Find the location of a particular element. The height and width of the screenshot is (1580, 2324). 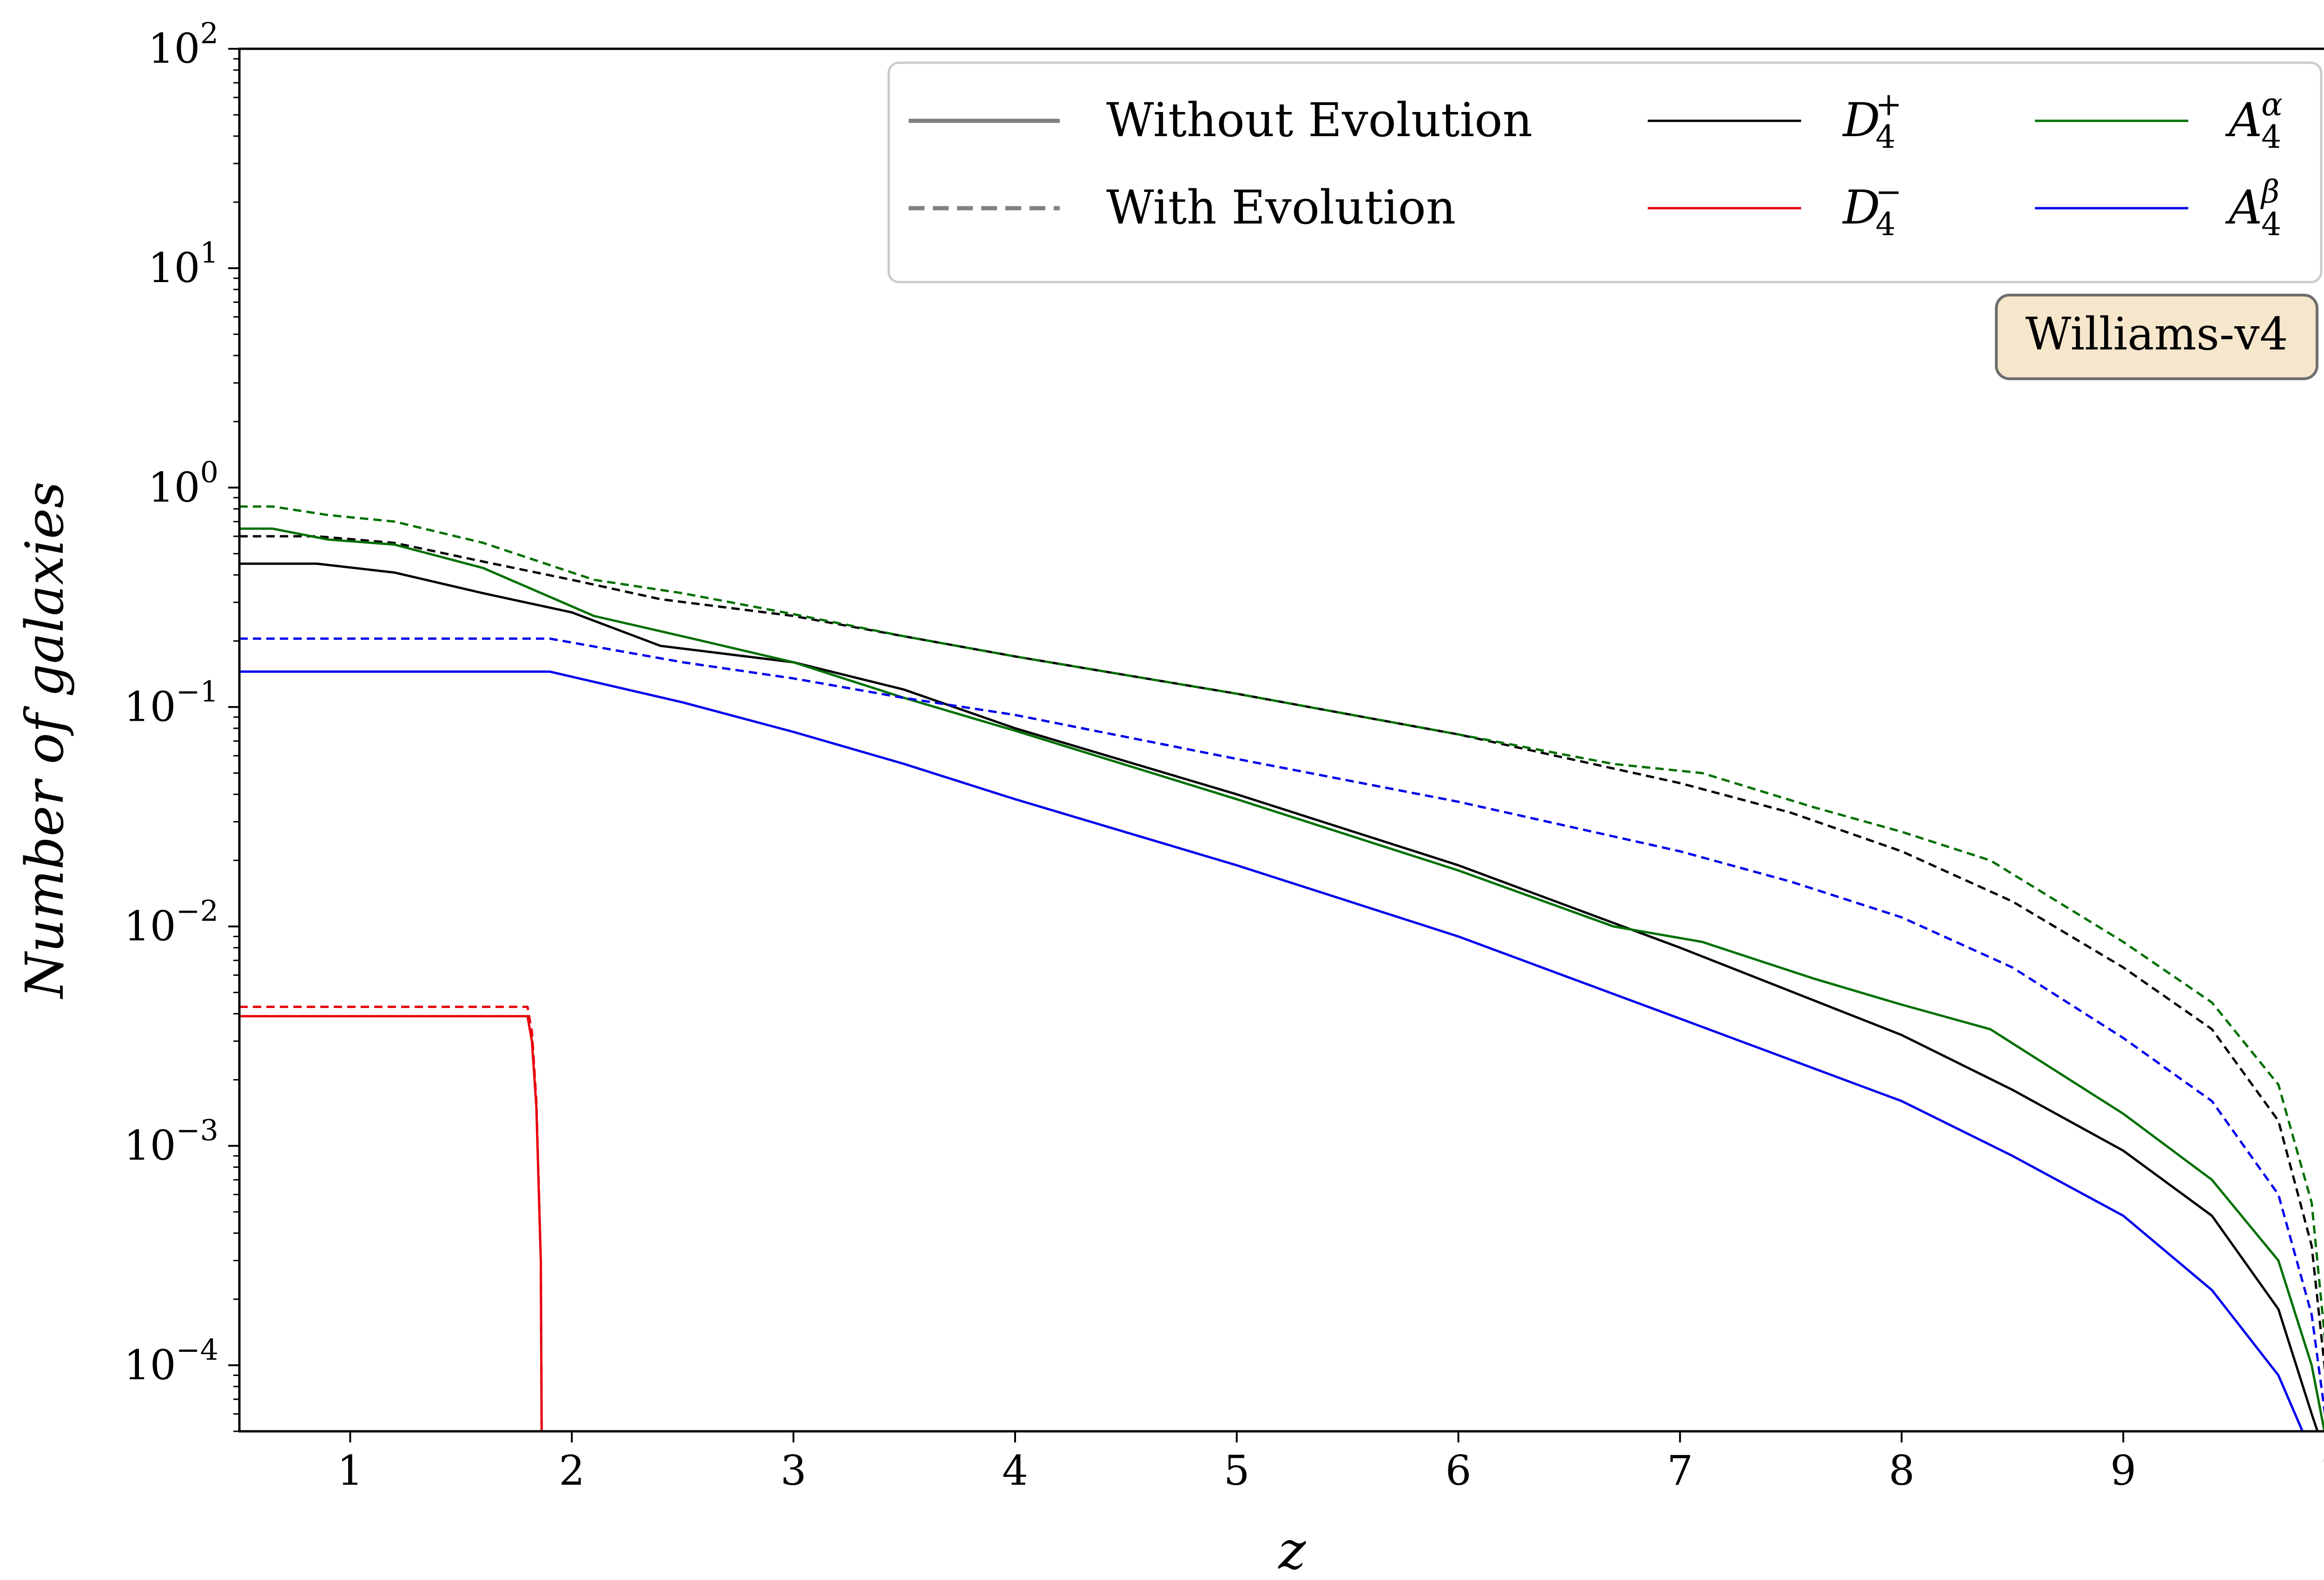

y-tick-exponent: −4 is located at coordinates (197, 1350).